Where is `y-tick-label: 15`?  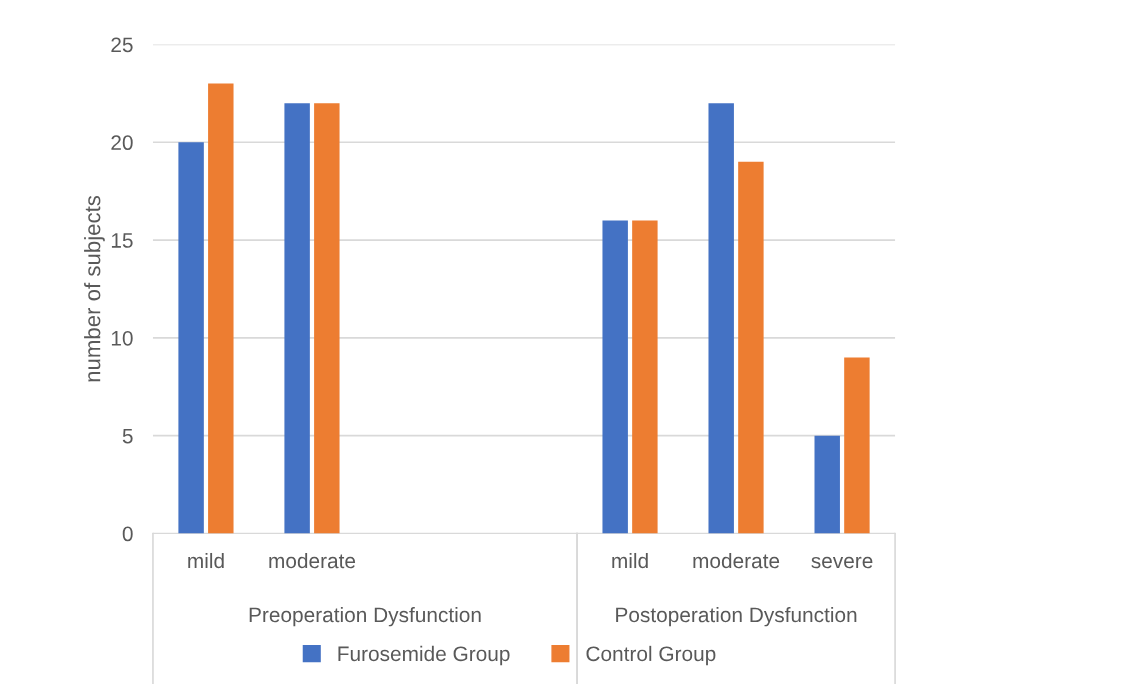
y-tick-label: 15 is located at coordinates (122, 240).